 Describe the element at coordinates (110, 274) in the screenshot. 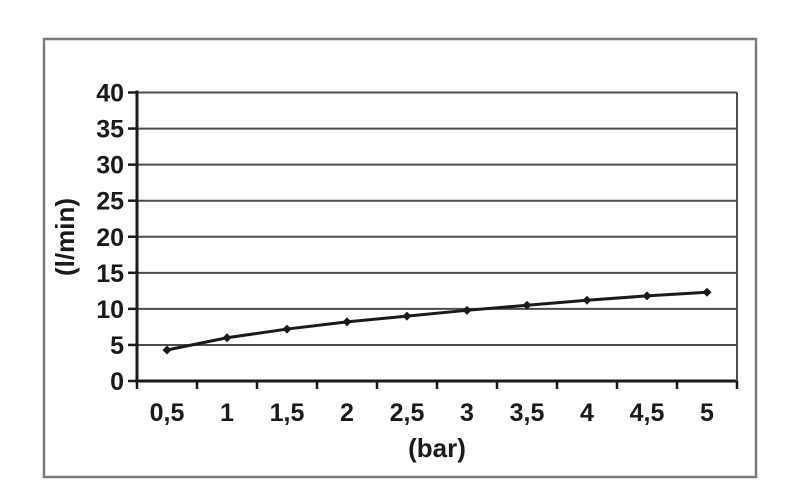

I see `y-tick-label: 15` at that location.